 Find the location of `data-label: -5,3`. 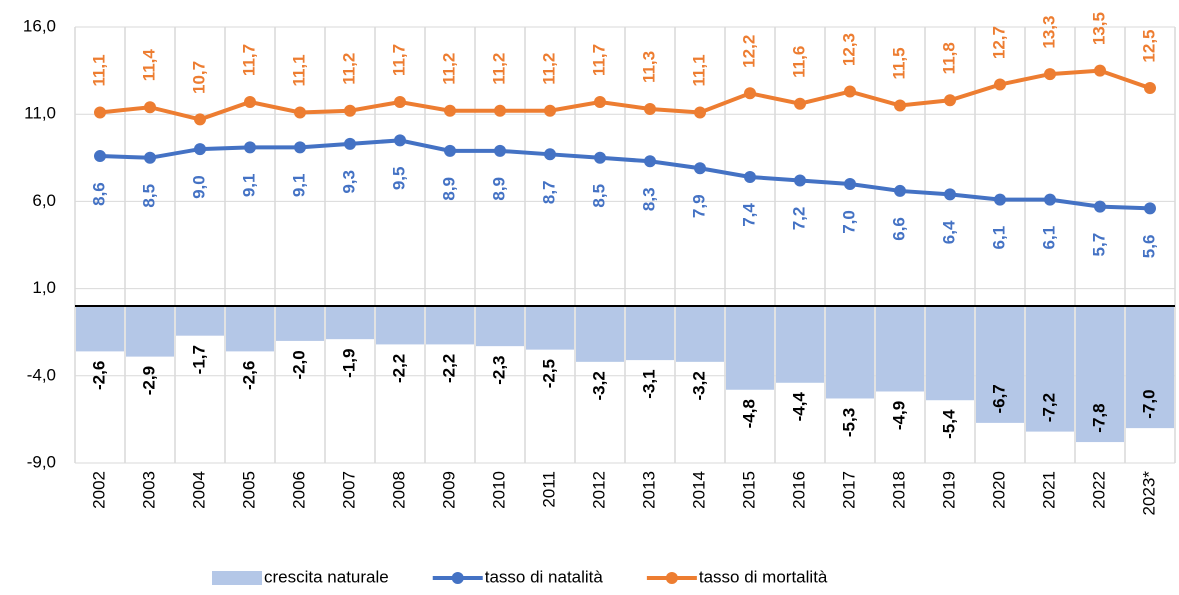

data-label: -5,3 is located at coordinates (848, 422).